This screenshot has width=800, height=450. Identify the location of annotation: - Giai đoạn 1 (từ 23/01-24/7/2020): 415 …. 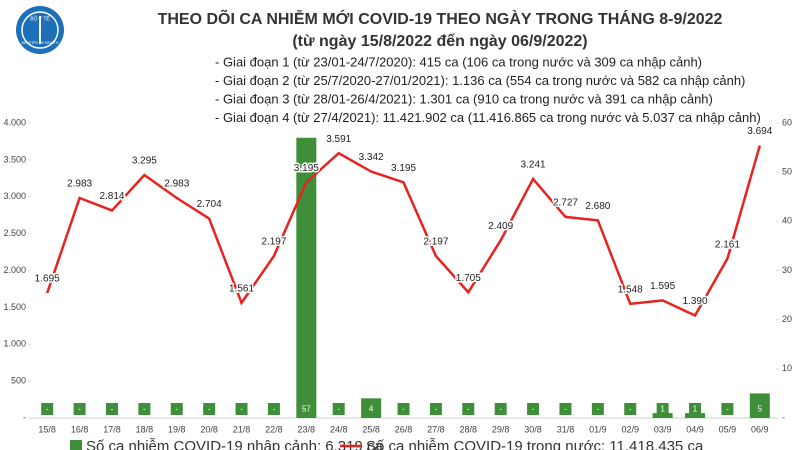
(458, 61).